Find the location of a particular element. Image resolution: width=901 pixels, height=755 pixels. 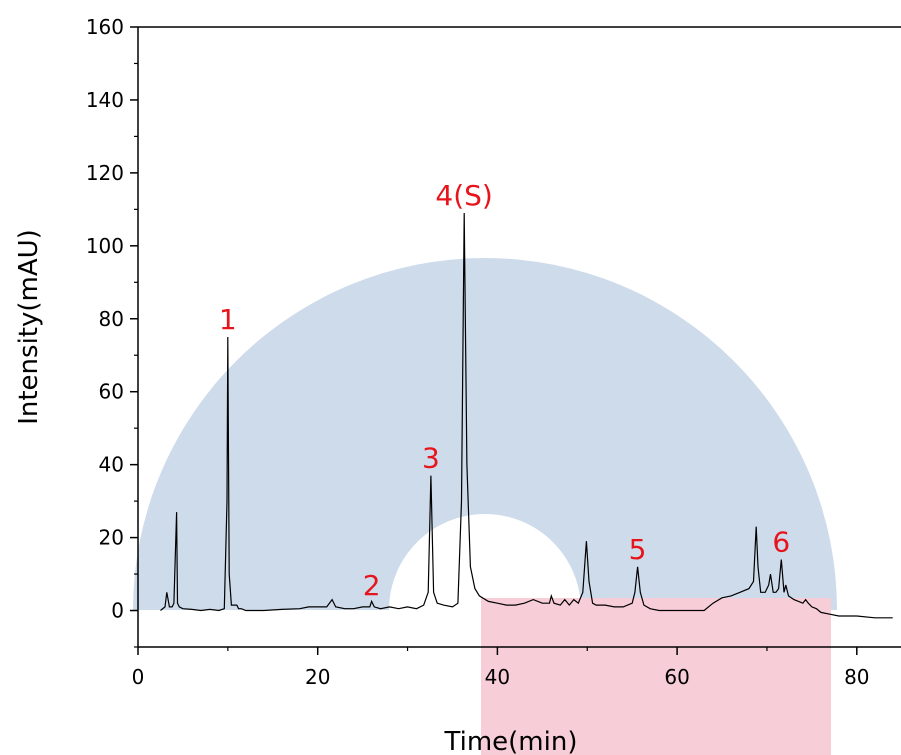

x-axis-label: Time(min) is located at coordinates (511, 741).